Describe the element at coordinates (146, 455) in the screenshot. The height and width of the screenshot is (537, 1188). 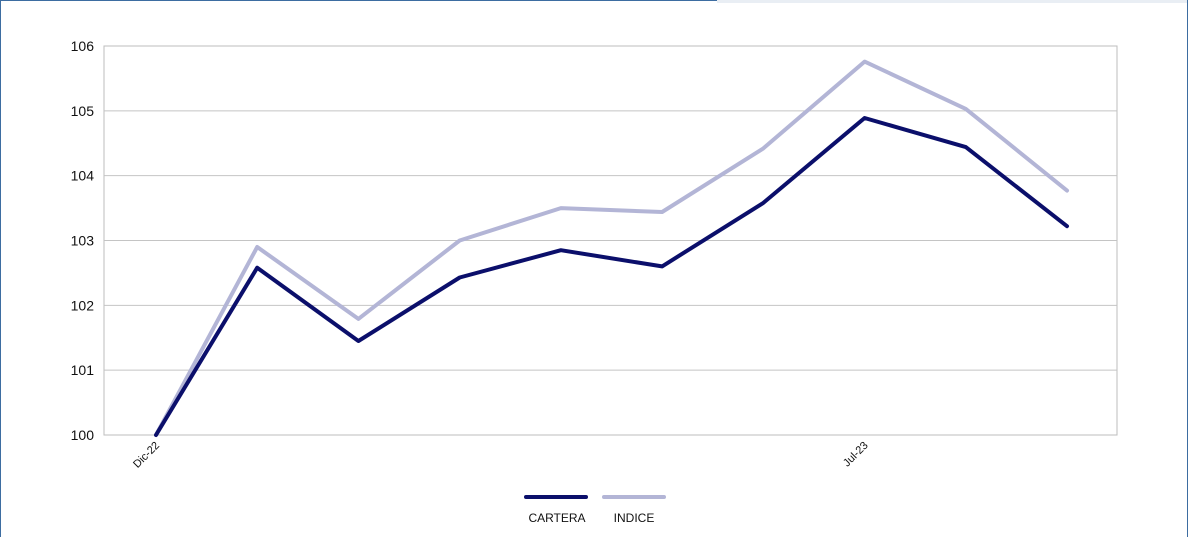
I see `x-tick-label: Dic-22` at that location.